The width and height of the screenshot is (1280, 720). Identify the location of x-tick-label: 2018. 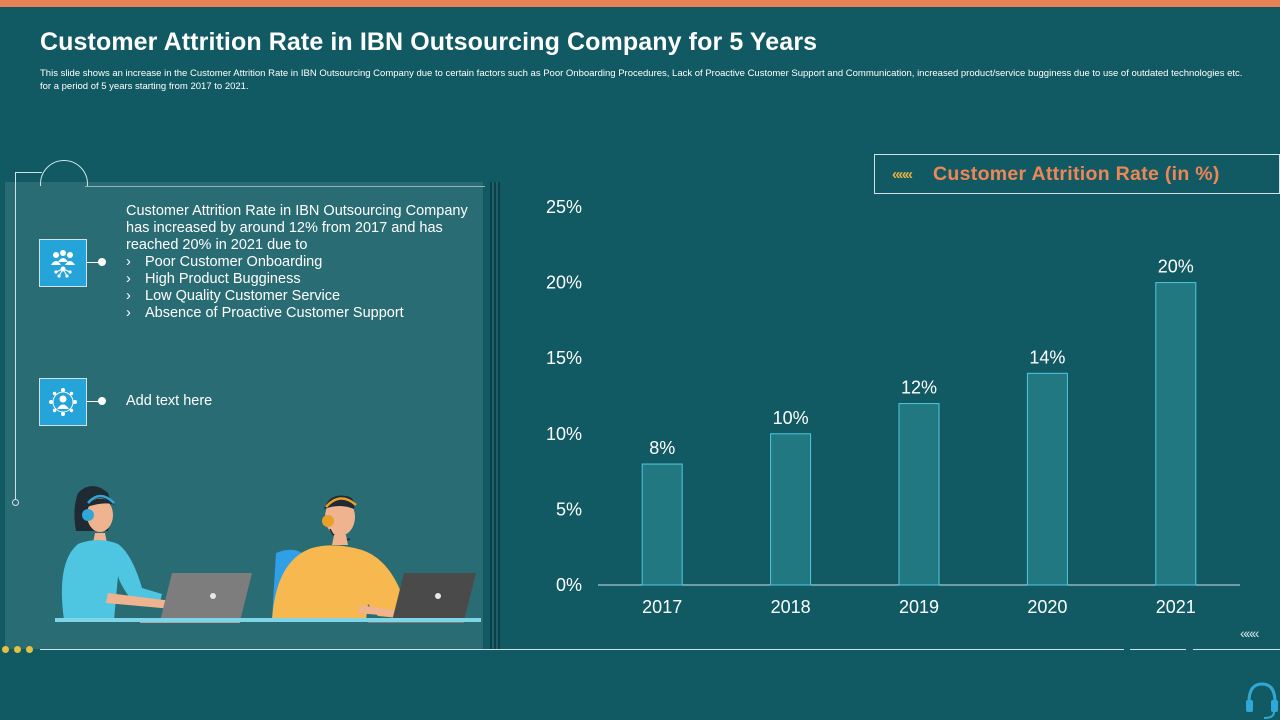
(791, 607).